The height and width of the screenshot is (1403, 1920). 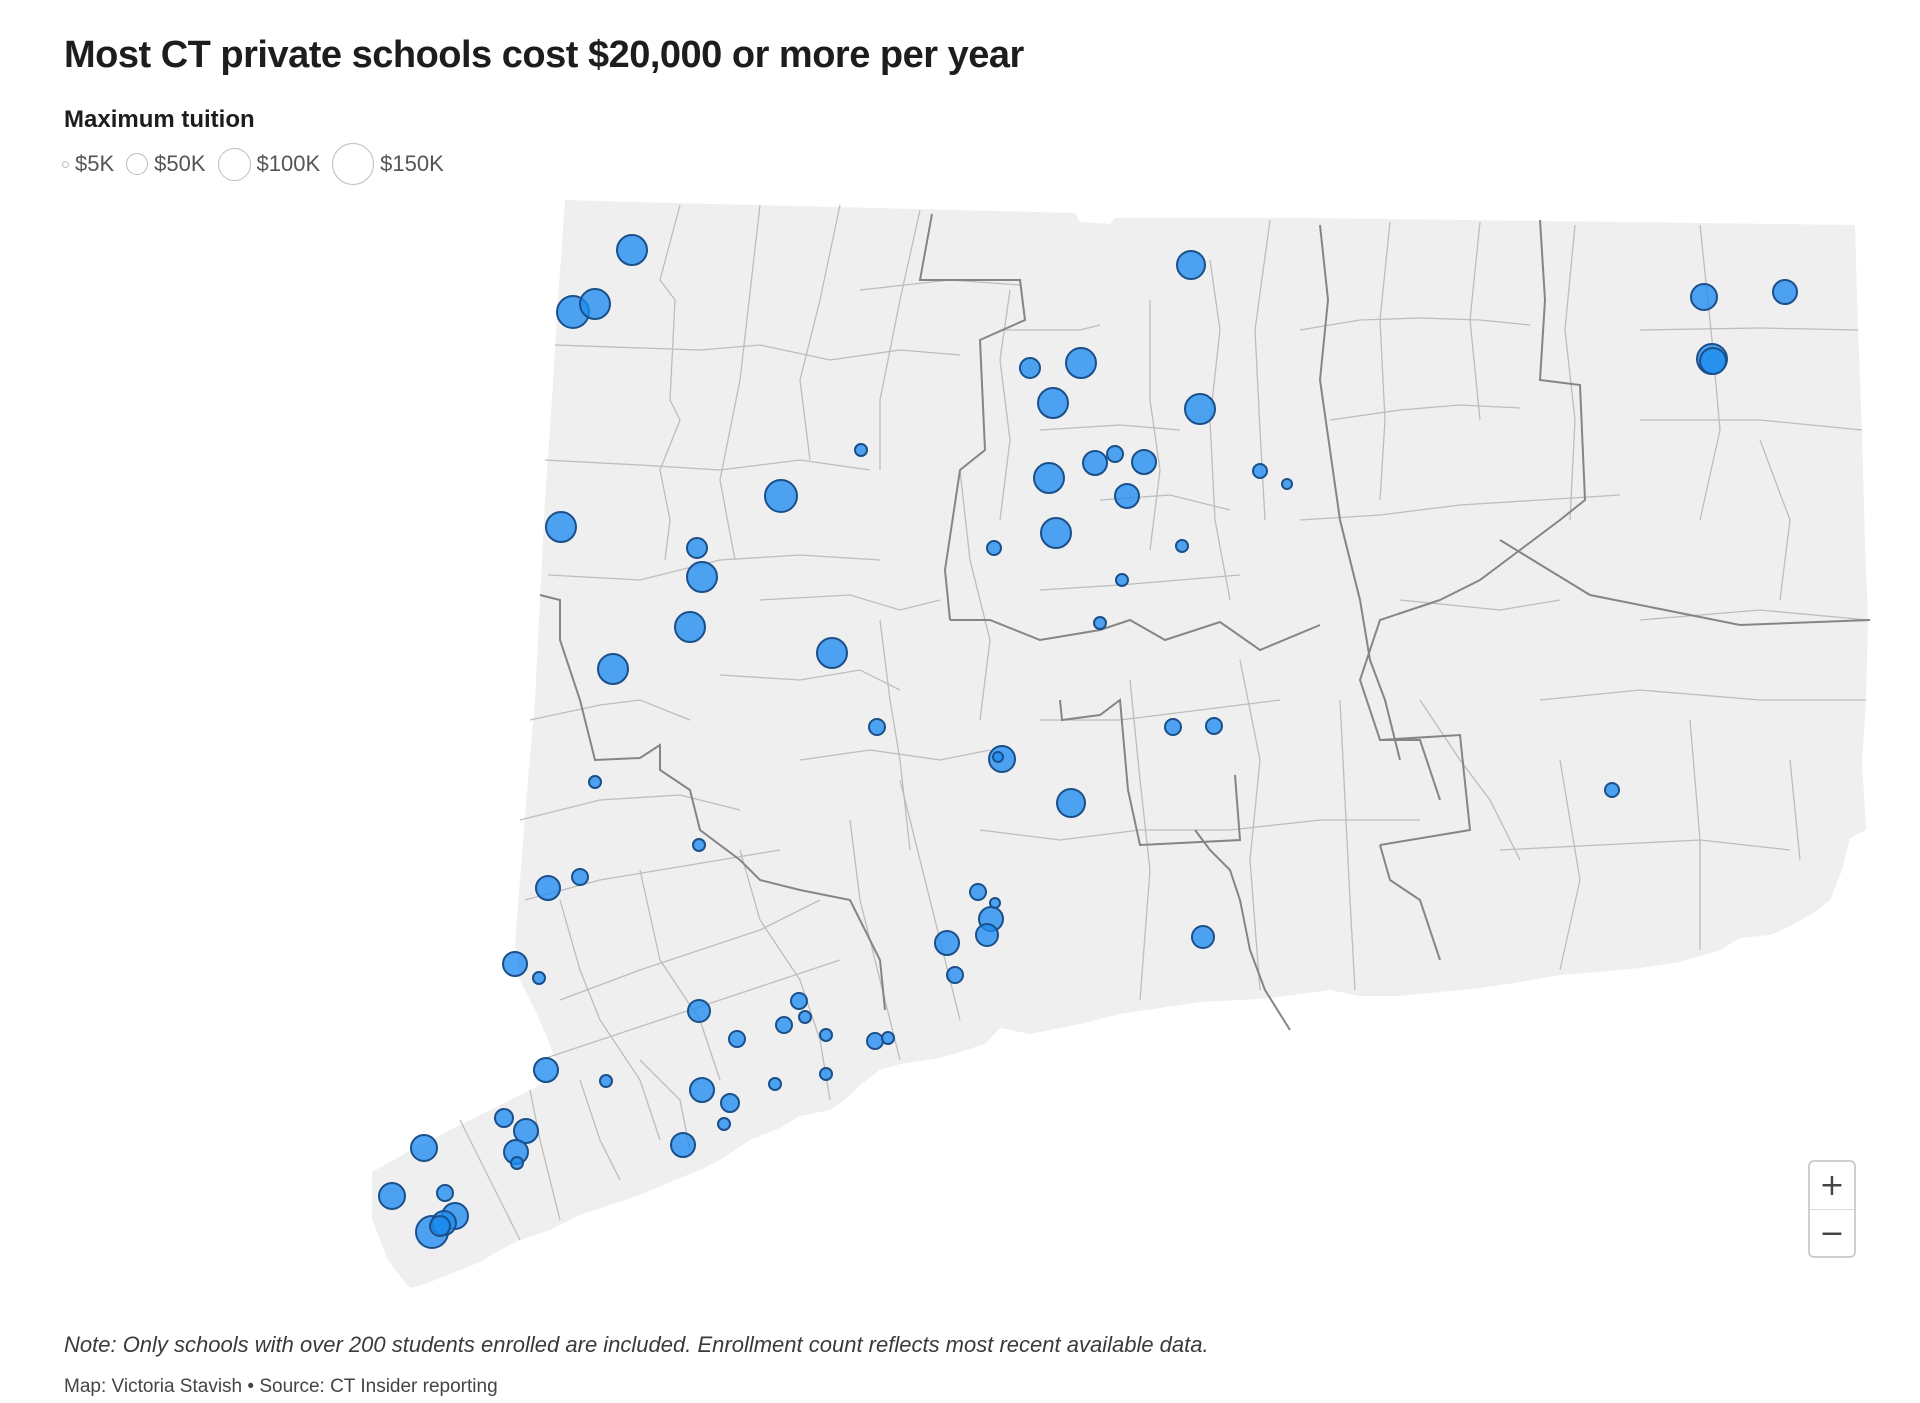 I want to click on legend-label: $150K, so click(x=412, y=163).